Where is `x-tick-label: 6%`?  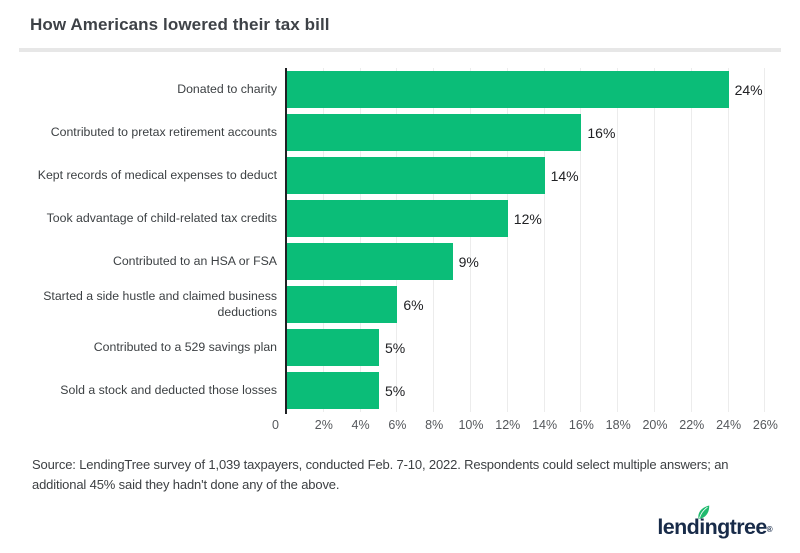
x-tick-label: 6% is located at coordinates (397, 425).